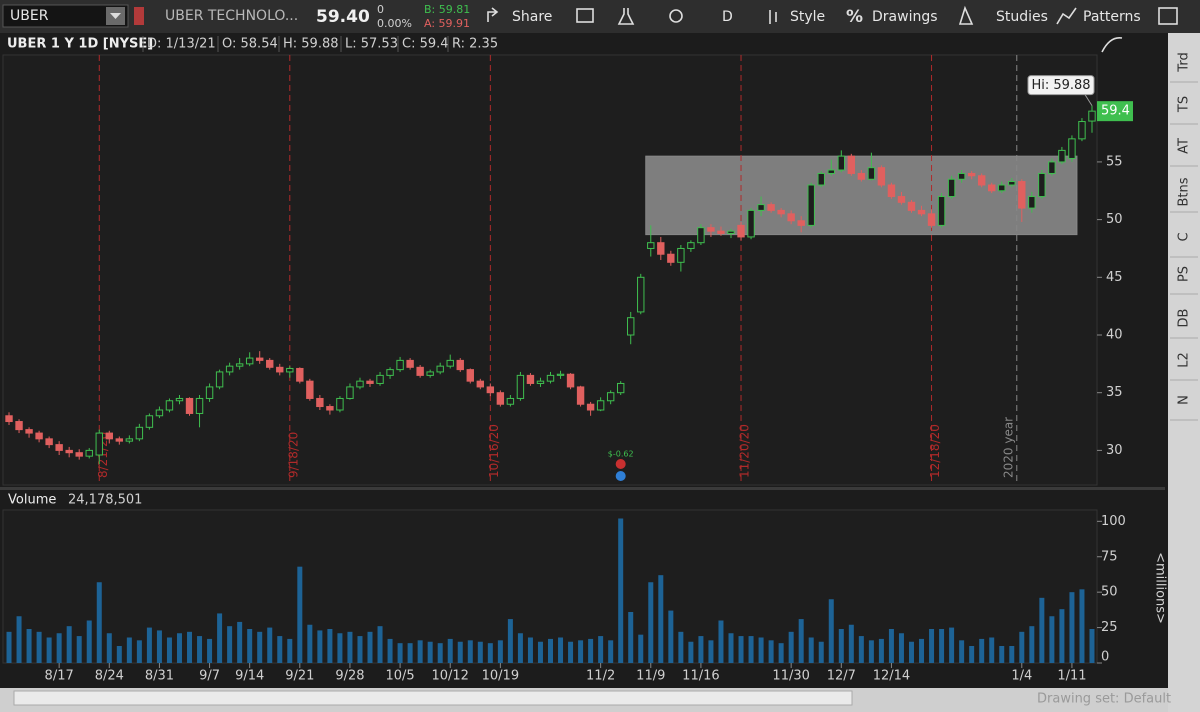 The height and width of the screenshot is (712, 1200). What do you see at coordinates (1021, 676) in the screenshot?
I see `x-tick-label: 1/4` at bounding box center [1021, 676].